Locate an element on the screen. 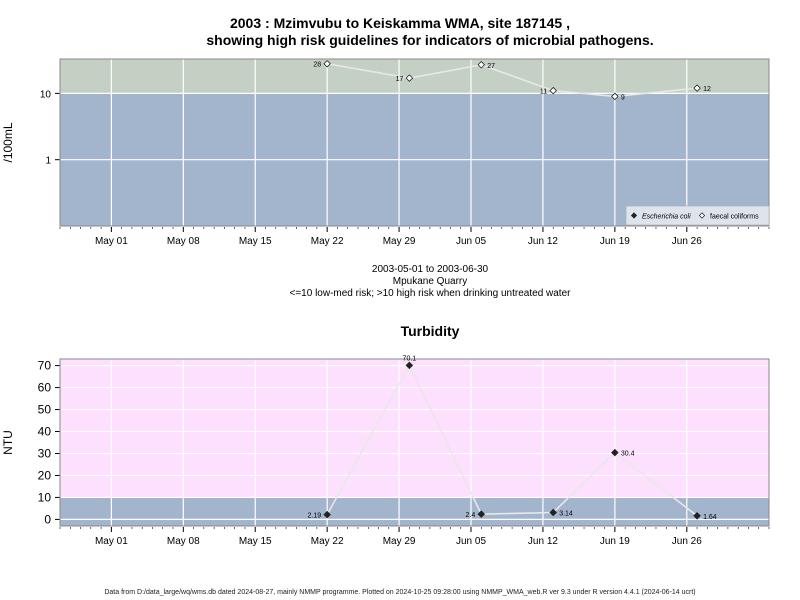 This screenshot has width=800, height=600. y-tick-label: 50 is located at coordinates (45, 410).